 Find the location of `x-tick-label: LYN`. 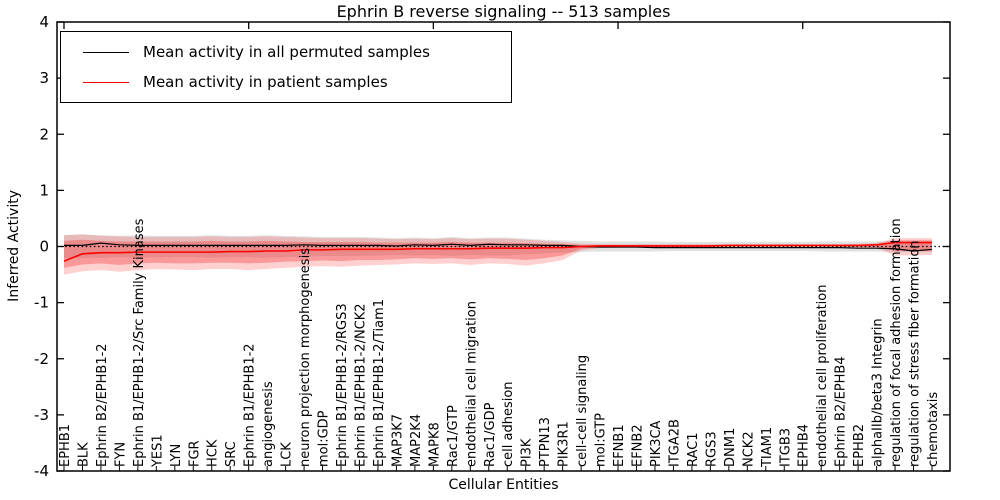

x-tick-label: LYN is located at coordinates (176, 455).